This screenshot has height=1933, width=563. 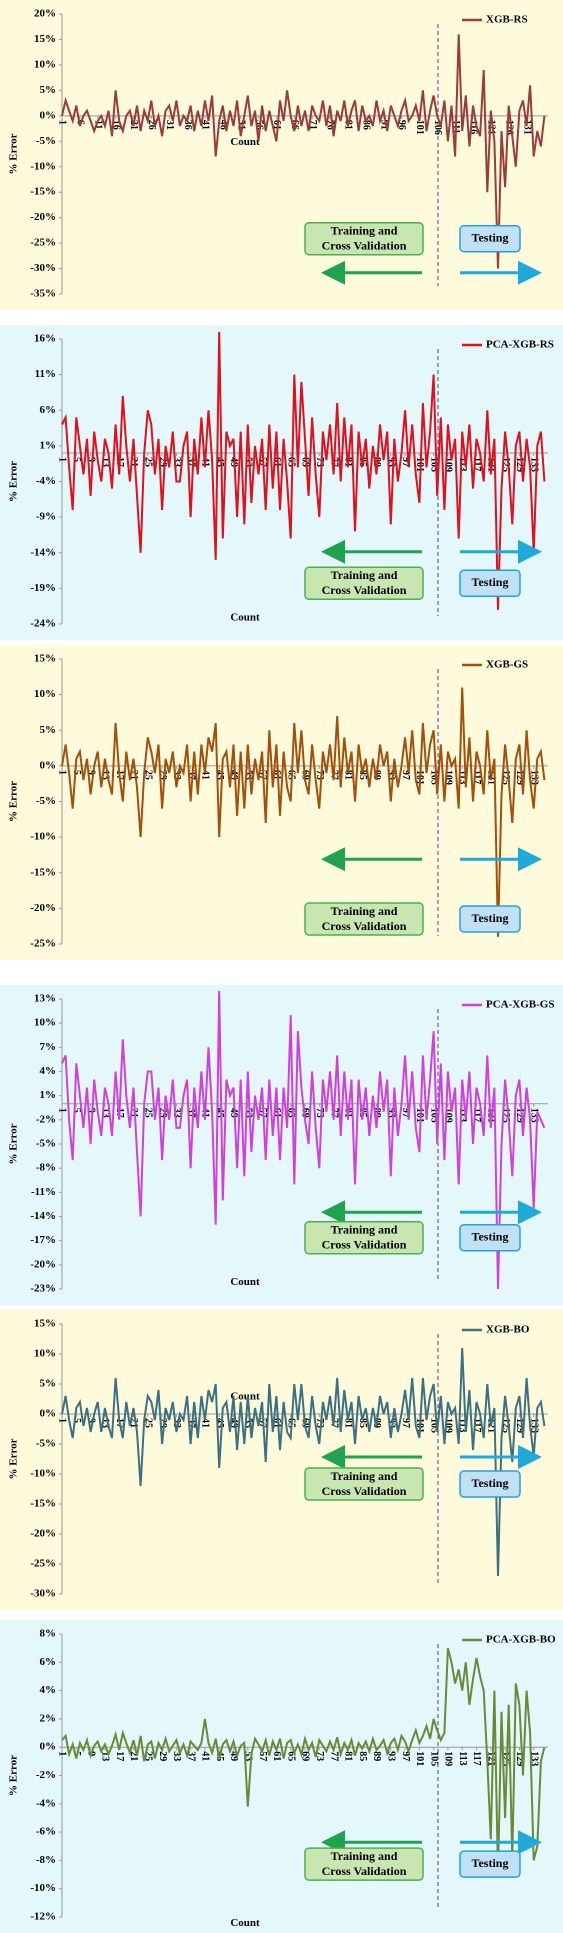 What do you see at coordinates (433, 1115) in the screenshot?
I see `x-tick-label: 105` at bounding box center [433, 1115].